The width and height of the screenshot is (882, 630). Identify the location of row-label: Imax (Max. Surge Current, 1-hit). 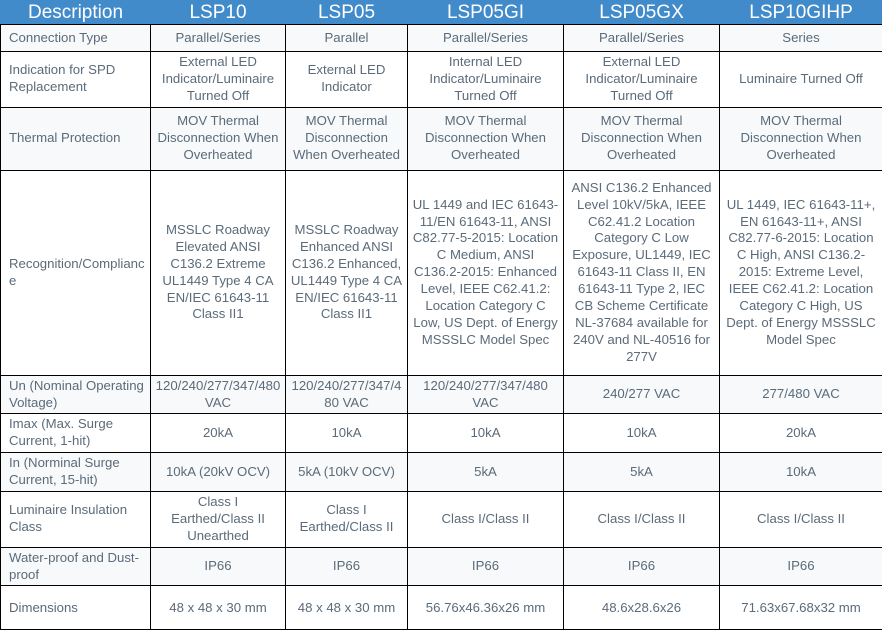
(76, 433).